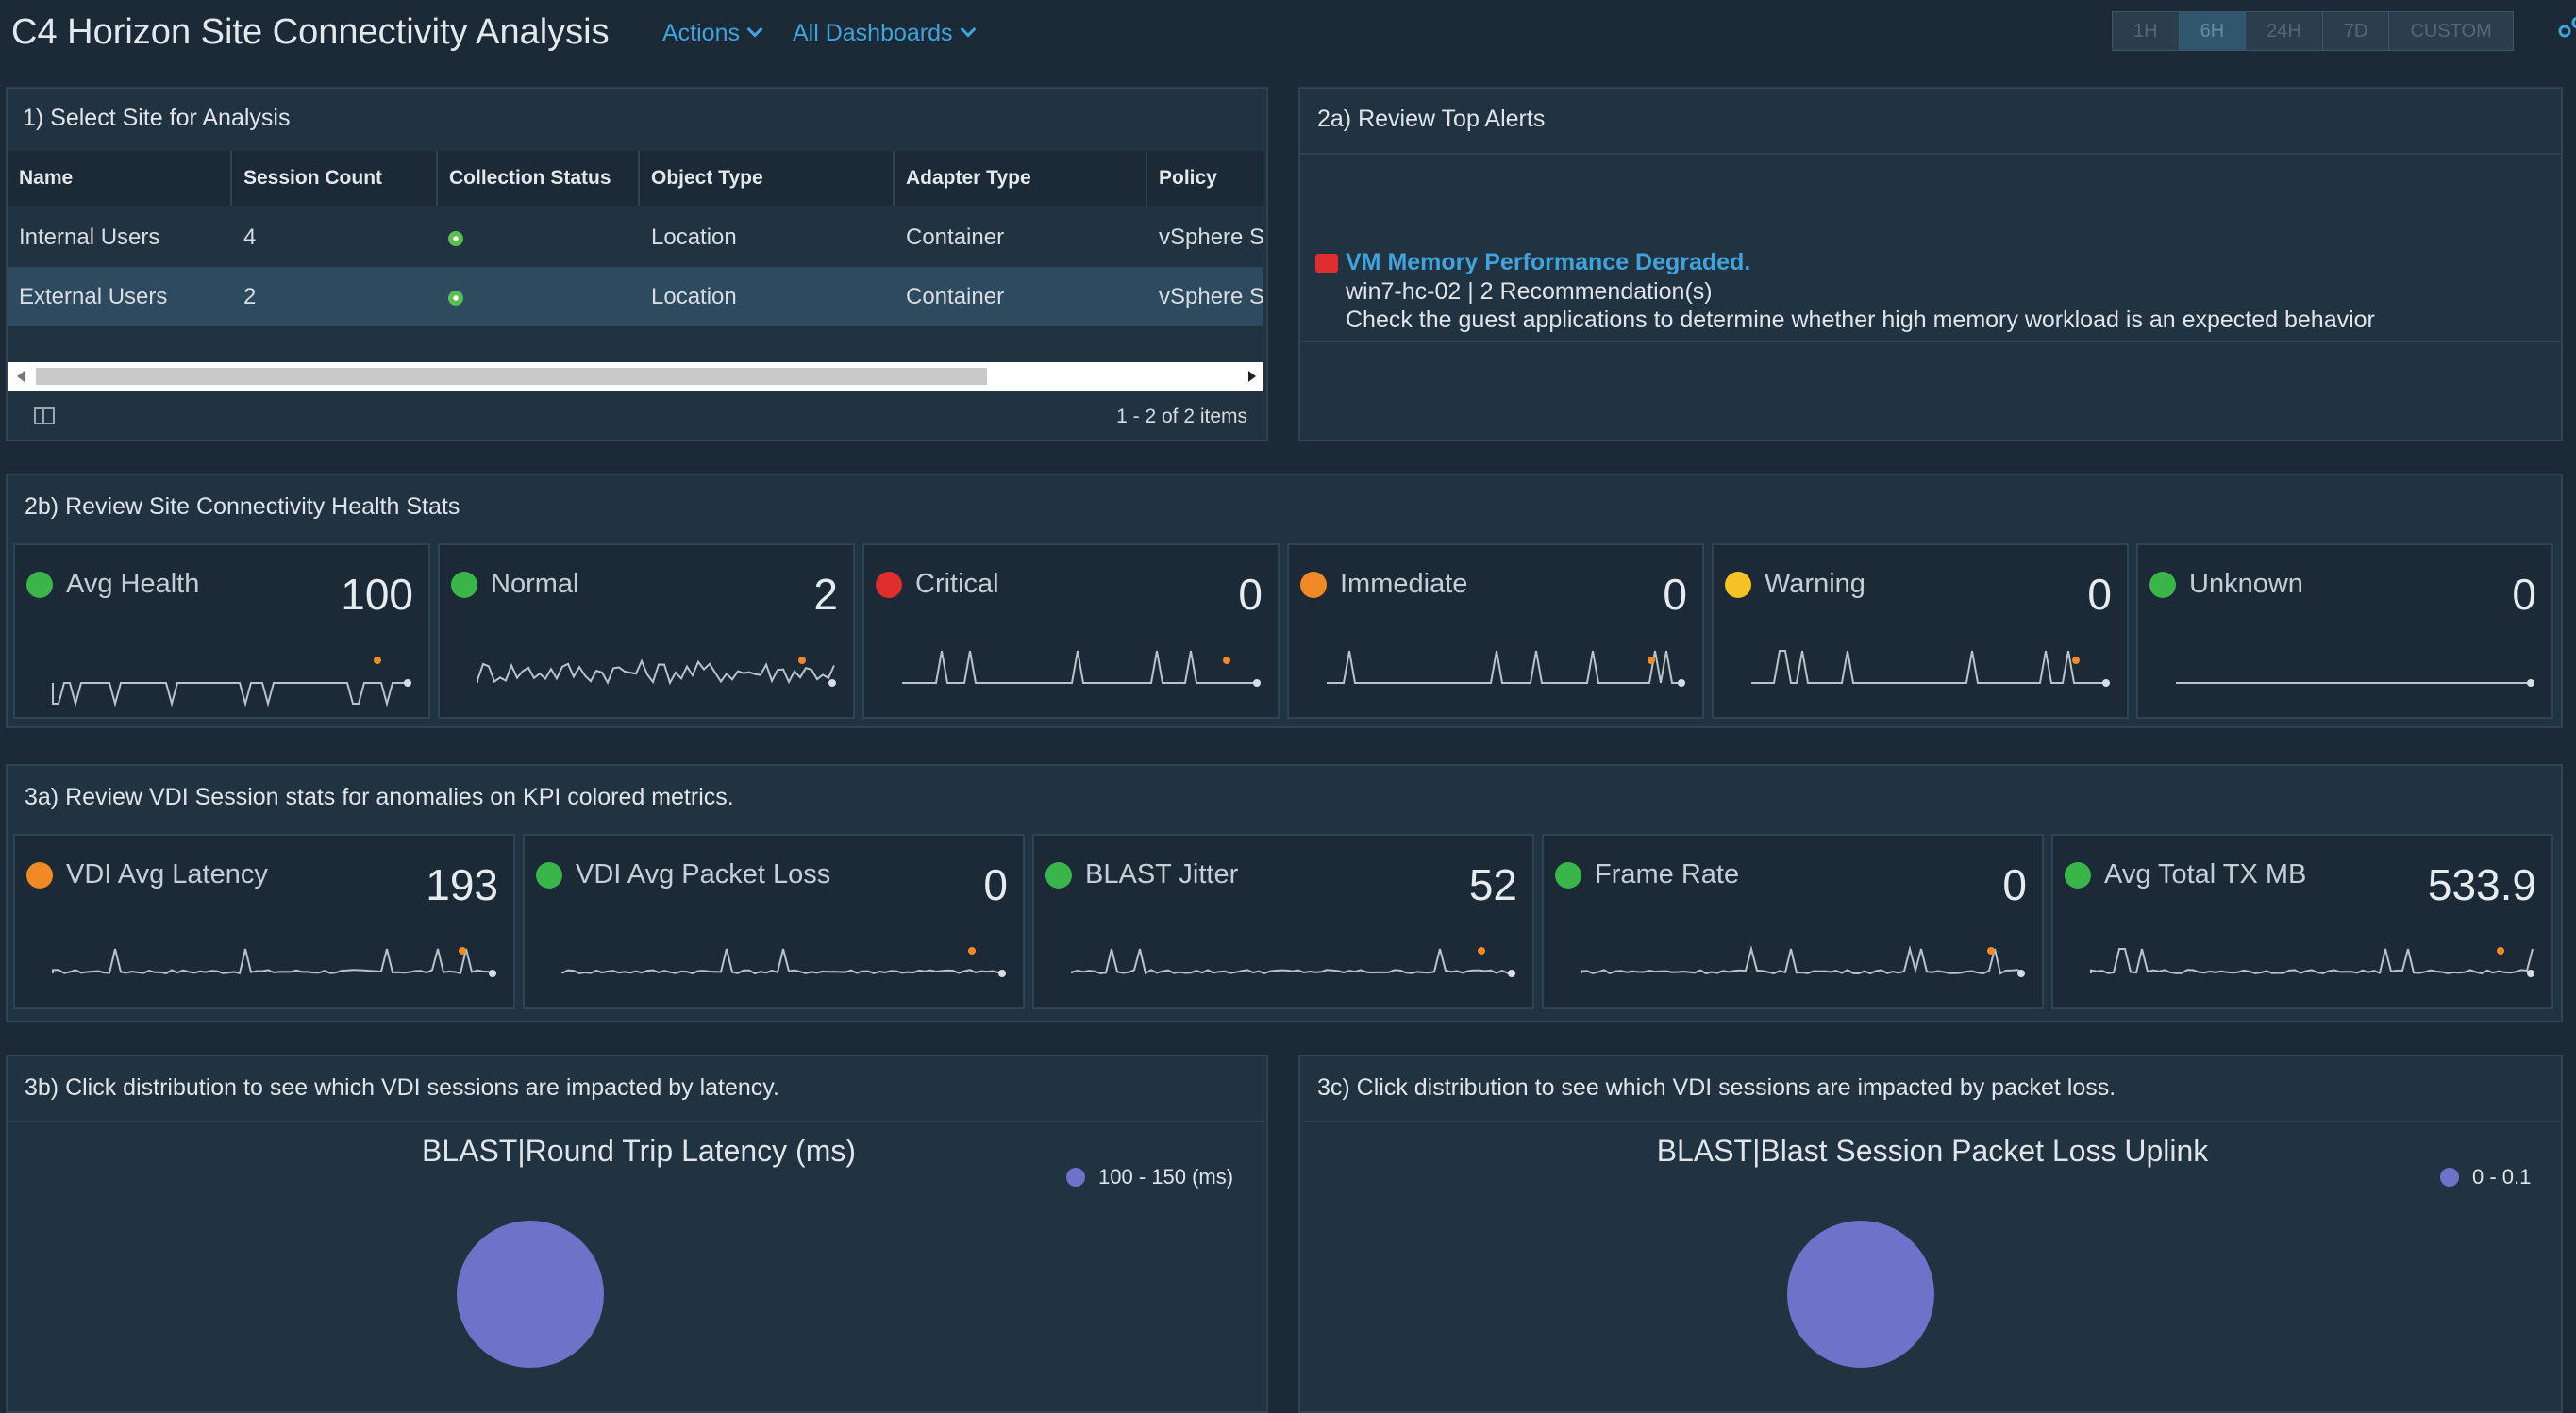 The height and width of the screenshot is (1413, 2576). What do you see at coordinates (1252, 376) in the screenshot?
I see `scroll-right-icon` at bounding box center [1252, 376].